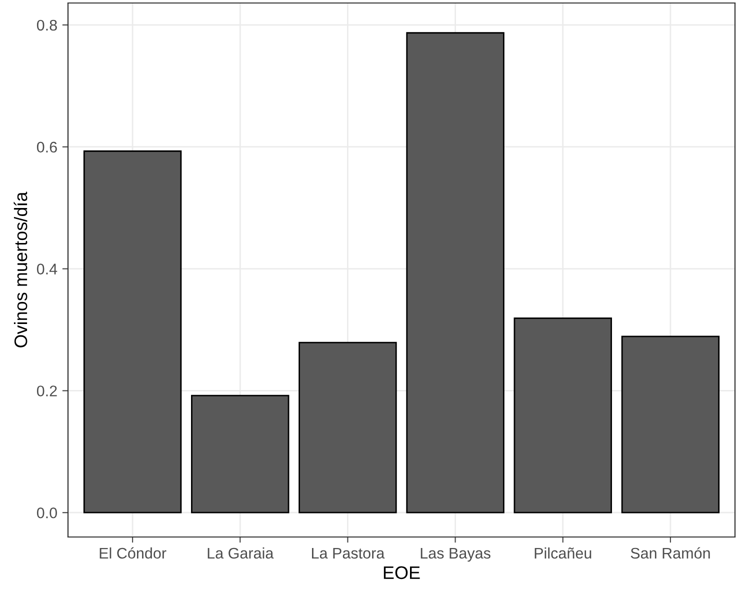  What do you see at coordinates (670, 553) in the screenshot?
I see `x-tick-label: San Ramón` at bounding box center [670, 553].